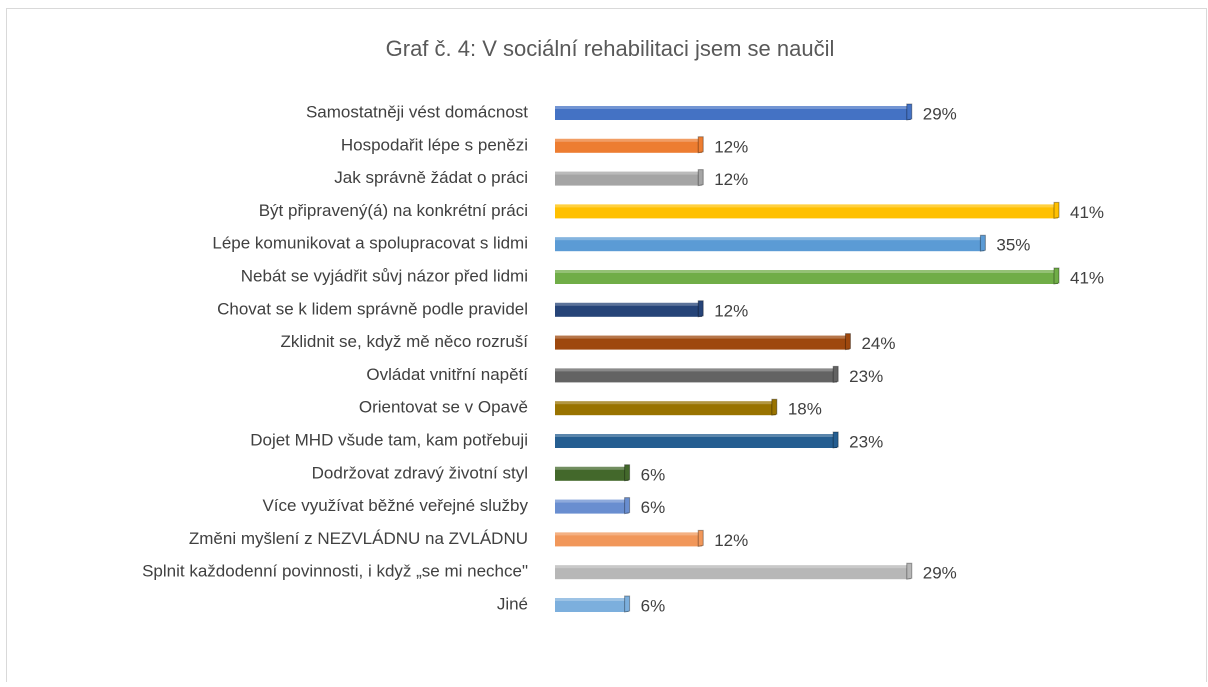 The image size is (1208, 687). What do you see at coordinates (447, 374) in the screenshot?
I see `category-label: Ovládat vnitřní napětí` at bounding box center [447, 374].